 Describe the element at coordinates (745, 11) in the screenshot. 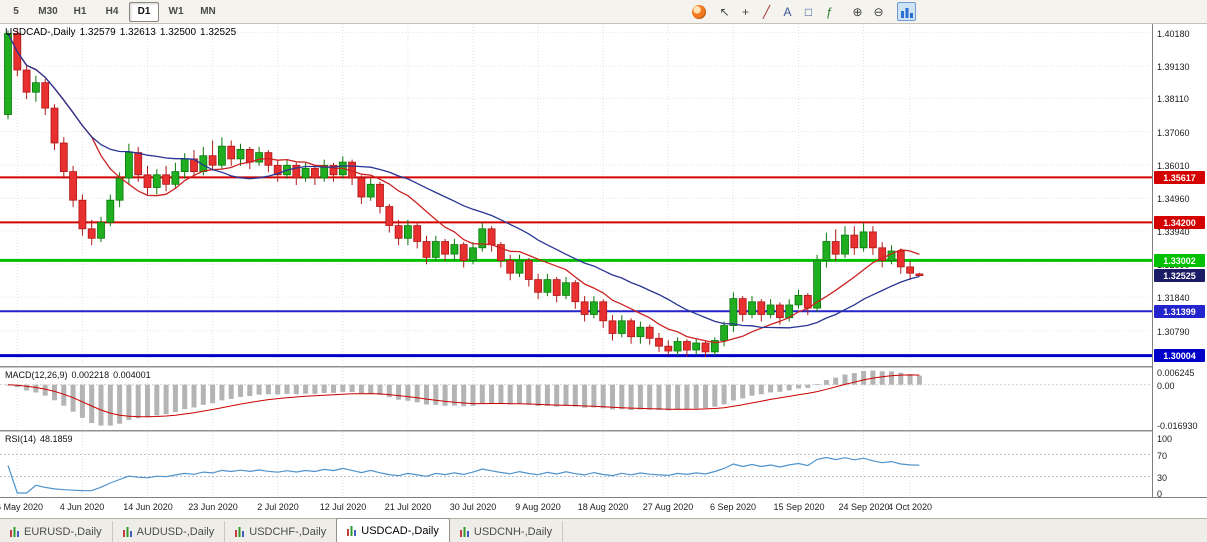

I see `crosshair-icon: +` at that location.